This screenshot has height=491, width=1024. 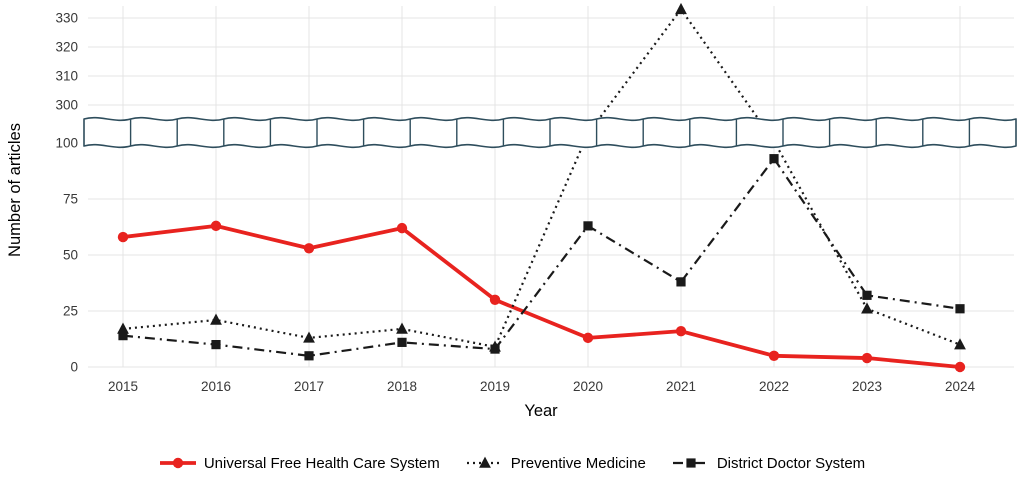 I want to click on y-axis-title: Number of articles, so click(x=15, y=190).